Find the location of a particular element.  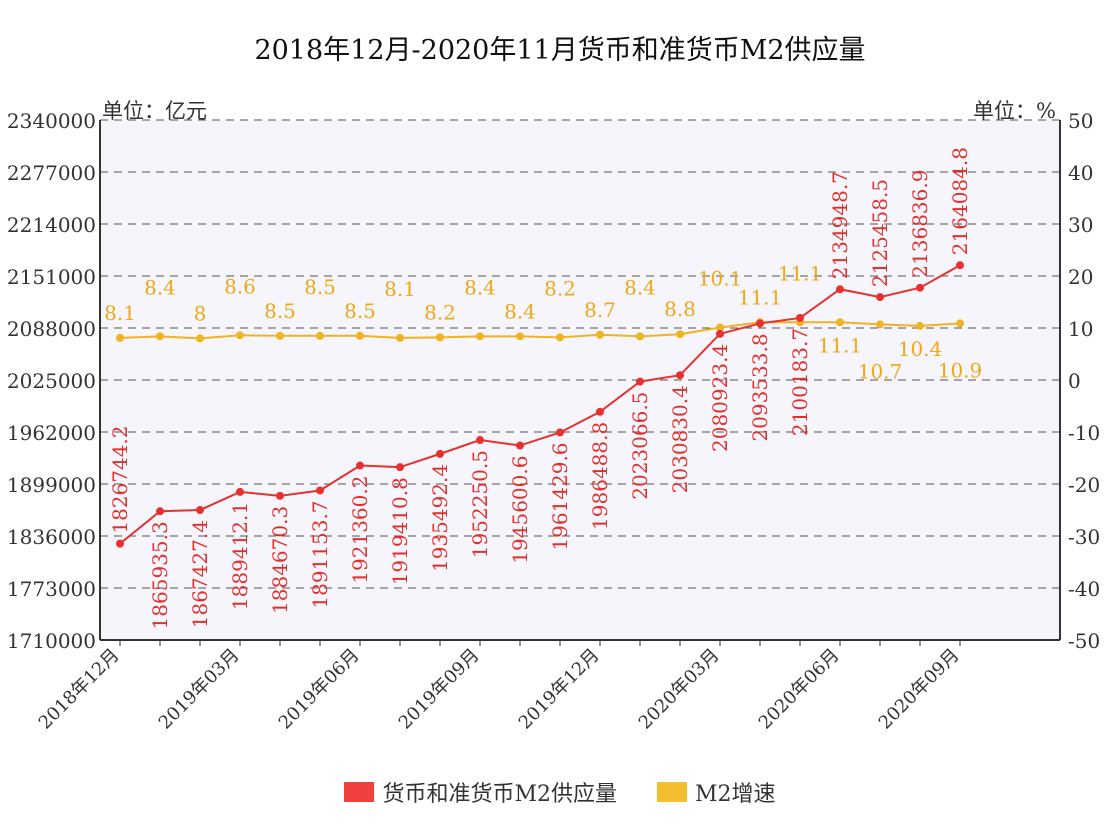

x-tick-label: 2019年09月 is located at coordinates (439, 689).